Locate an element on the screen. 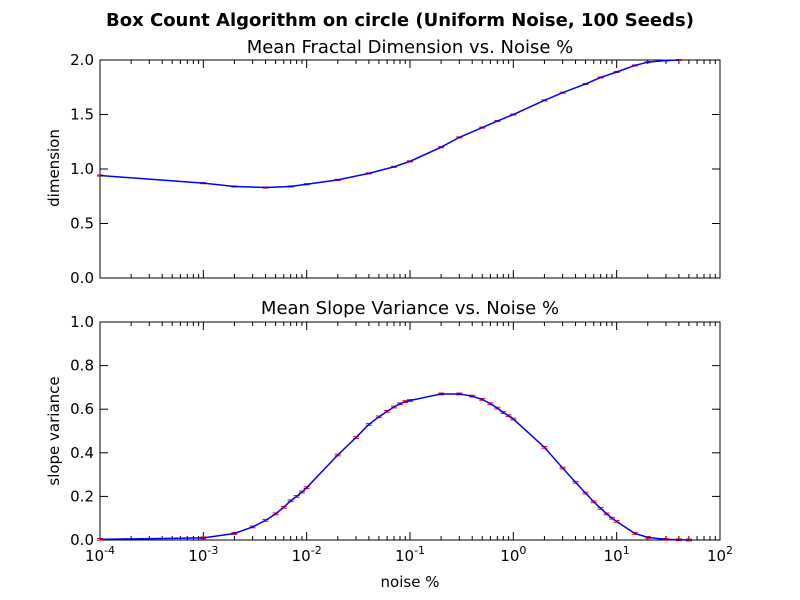 The image size is (800, 600). slope-variance-y-tick-label: 0.8 is located at coordinates (82, 366).